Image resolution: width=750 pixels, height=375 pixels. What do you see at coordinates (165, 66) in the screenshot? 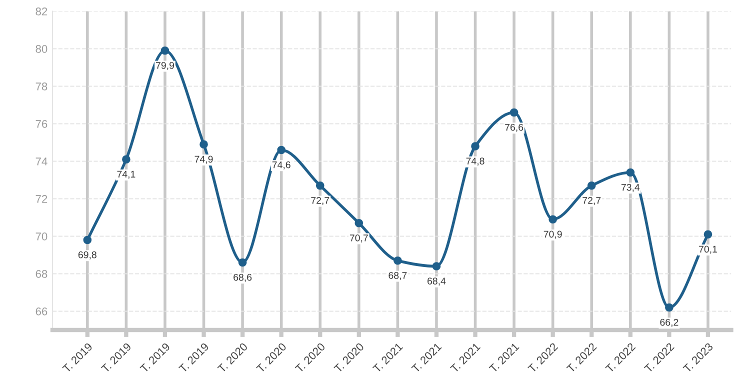
I see `data-label: 79,9` at bounding box center [165, 66].